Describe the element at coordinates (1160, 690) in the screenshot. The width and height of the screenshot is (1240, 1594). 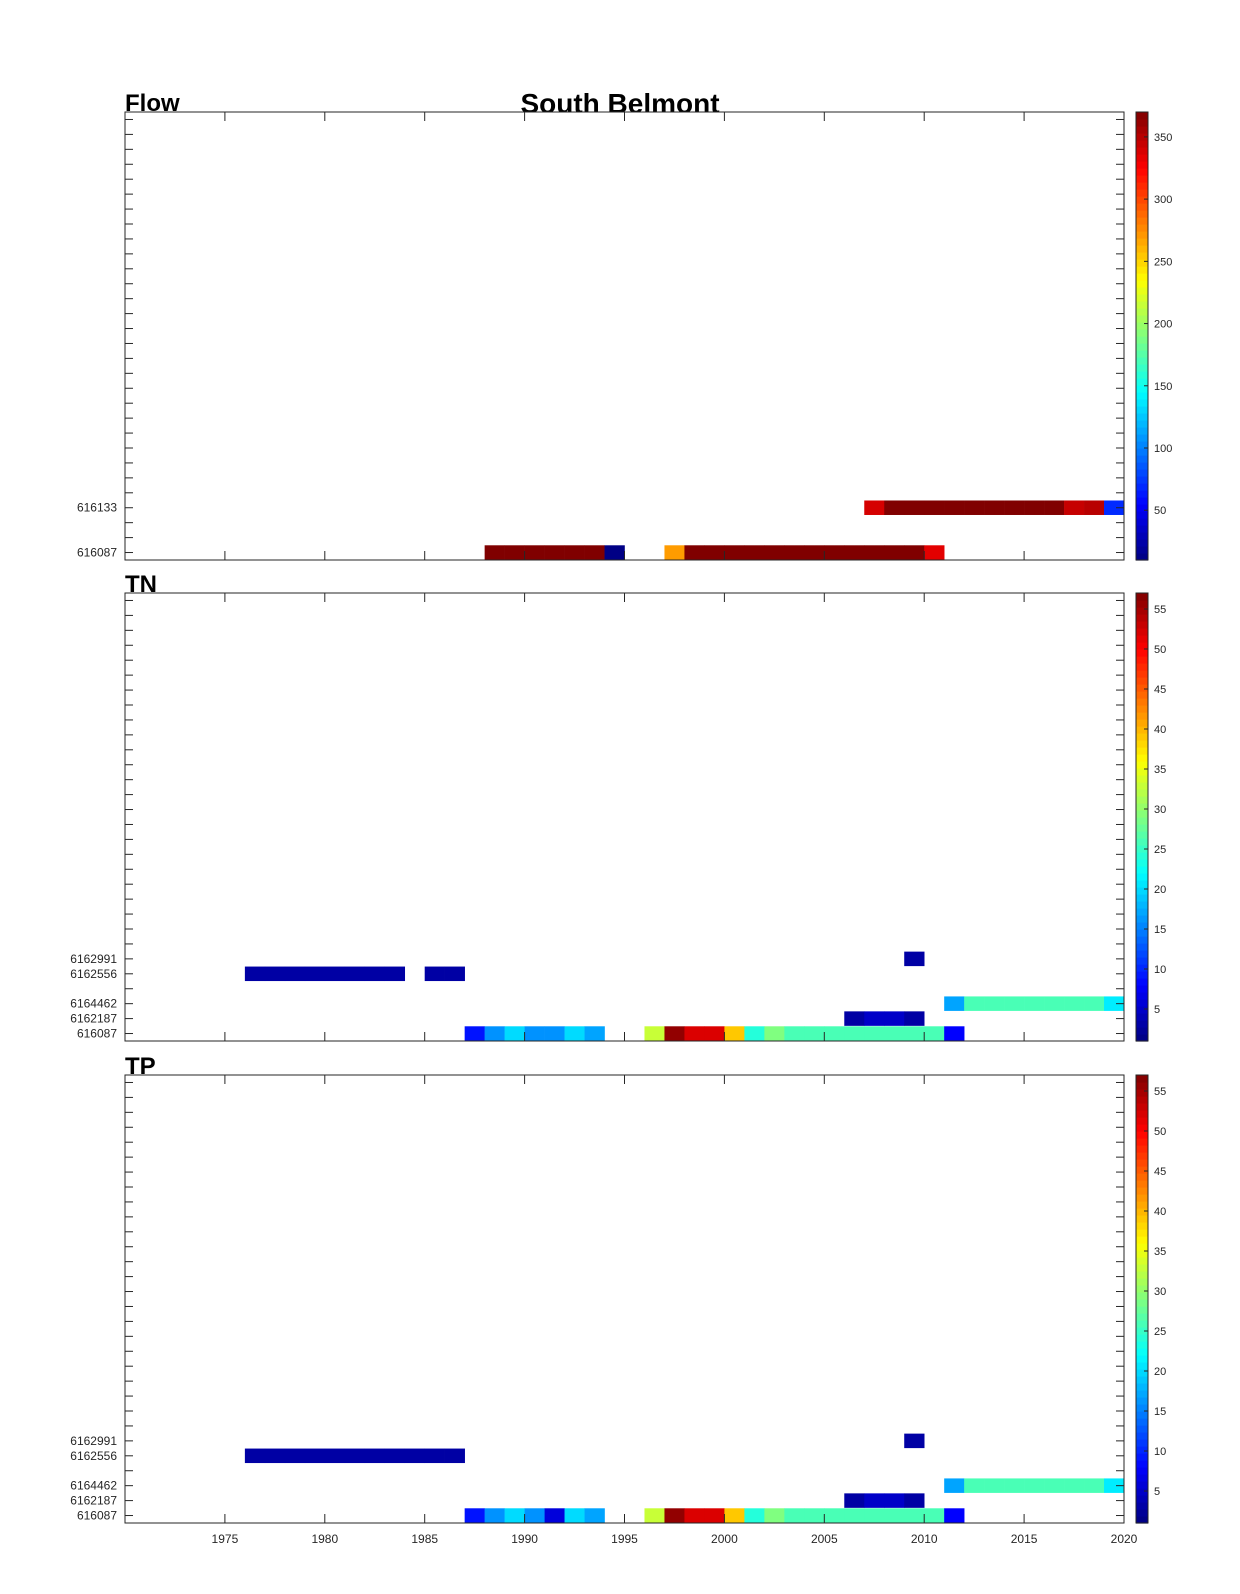
I see `colorbar-tick-label: 45` at that location.